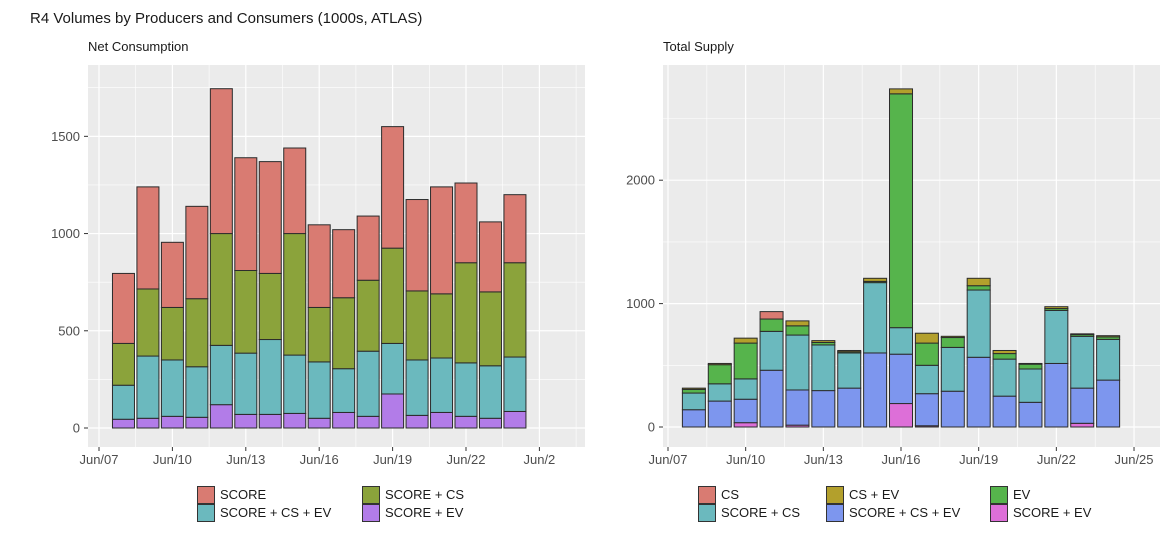  Describe the element at coordinates (138, 46) in the screenshot. I see `left-panel-title: Net Consumption` at that location.